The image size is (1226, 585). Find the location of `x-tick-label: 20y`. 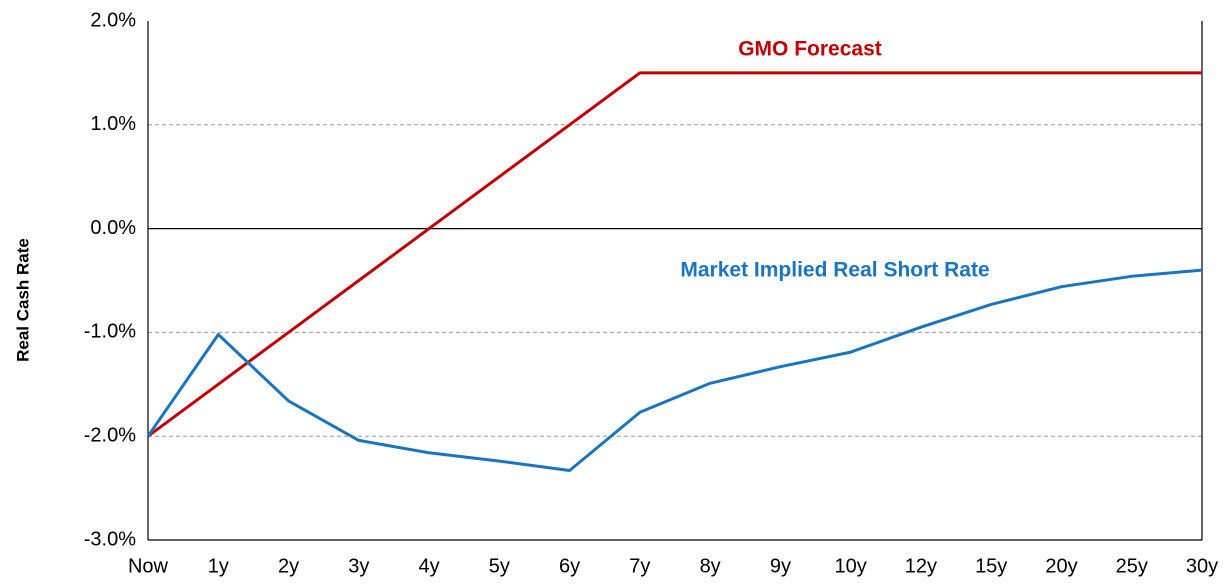

x-tick-label: 20y is located at coordinates (1061, 566).